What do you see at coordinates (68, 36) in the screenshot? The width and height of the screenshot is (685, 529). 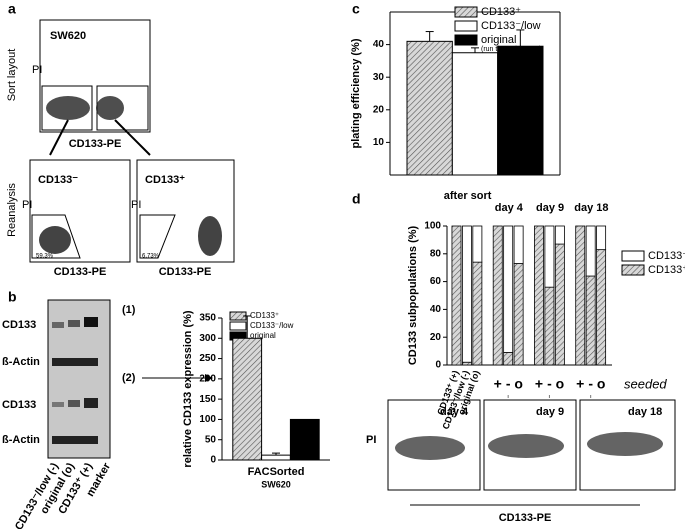 I see `sample-label: SW620` at bounding box center [68, 36].